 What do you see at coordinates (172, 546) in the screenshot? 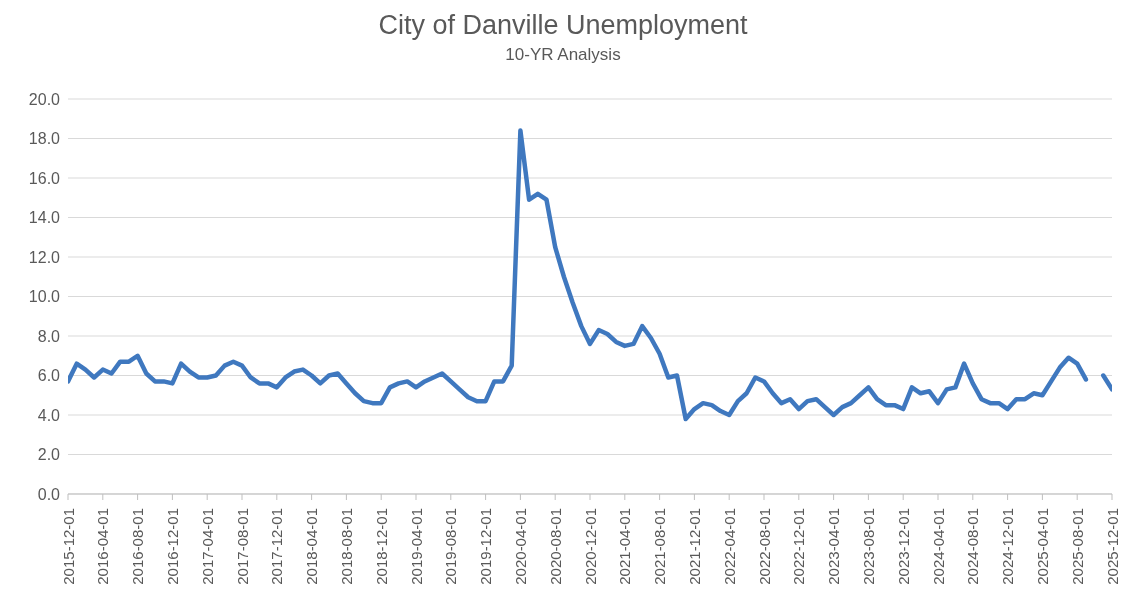
I see `x-tick-label: 2016-12-01` at bounding box center [172, 546].